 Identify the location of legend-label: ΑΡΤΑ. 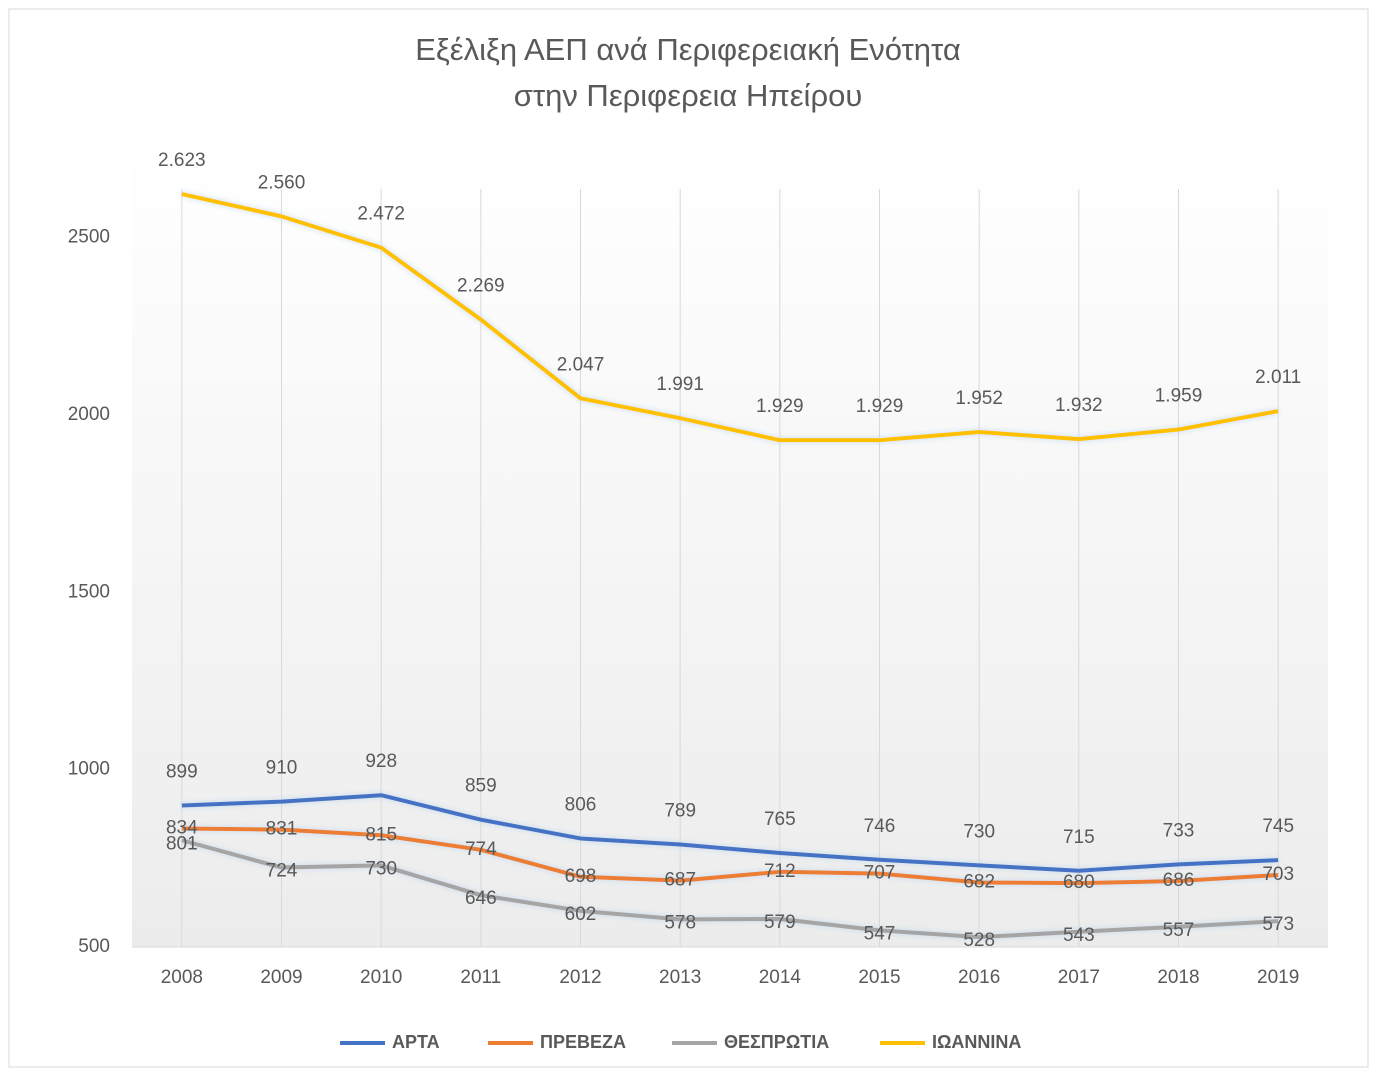
(416, 1042).